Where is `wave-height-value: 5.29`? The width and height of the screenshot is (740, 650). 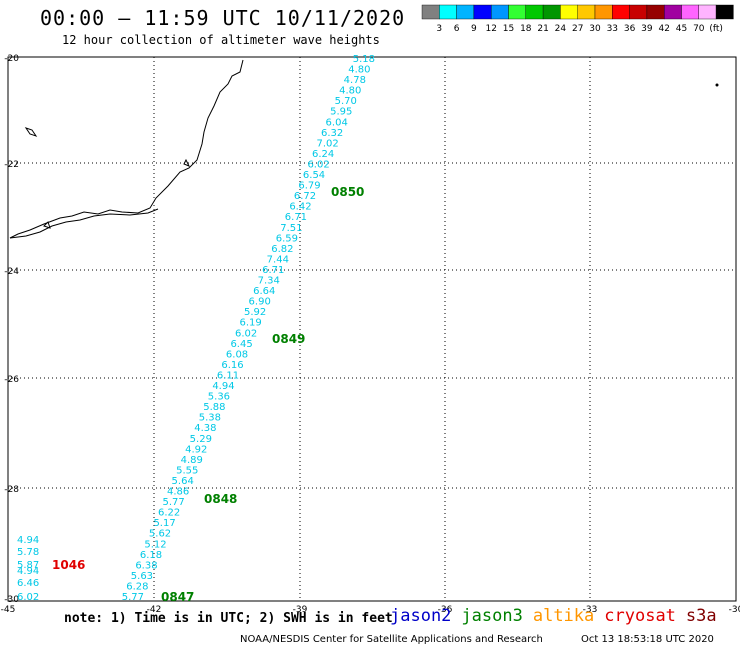 wave-height-value: 5.29 is located at coordinates (201, 439).